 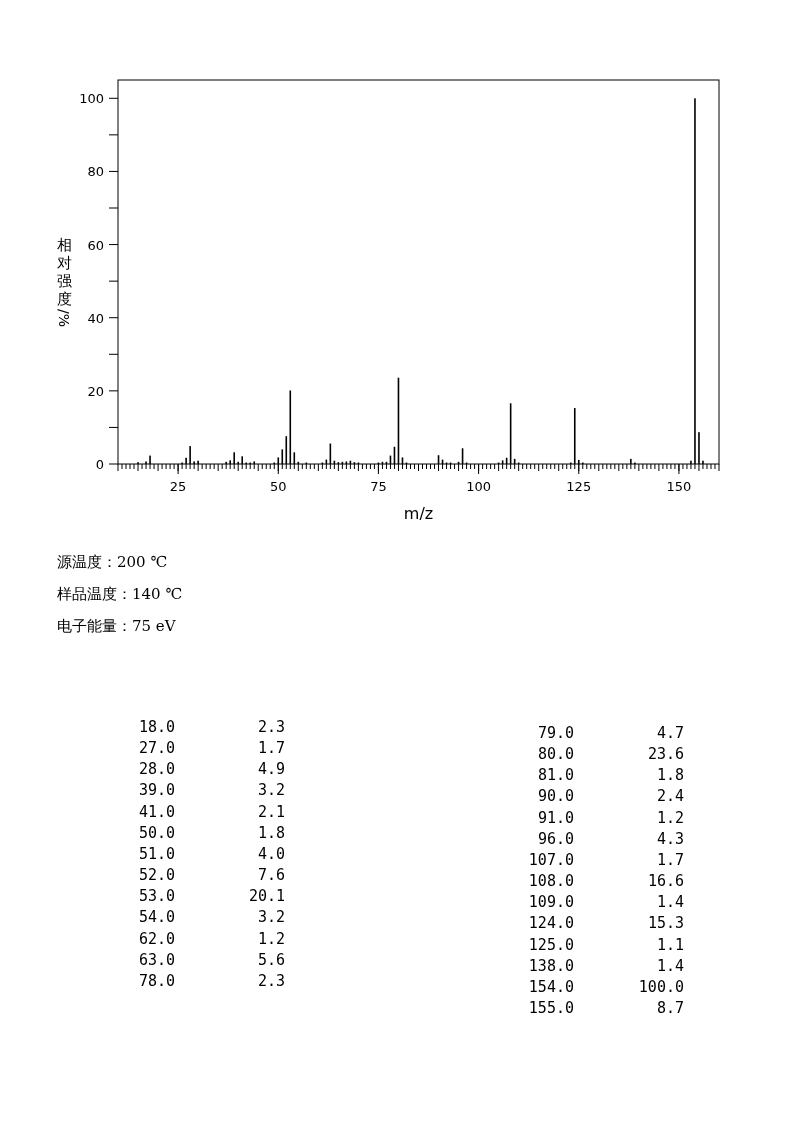 I want to click on text: 54.0 3.2, so click(x=211, y=917).